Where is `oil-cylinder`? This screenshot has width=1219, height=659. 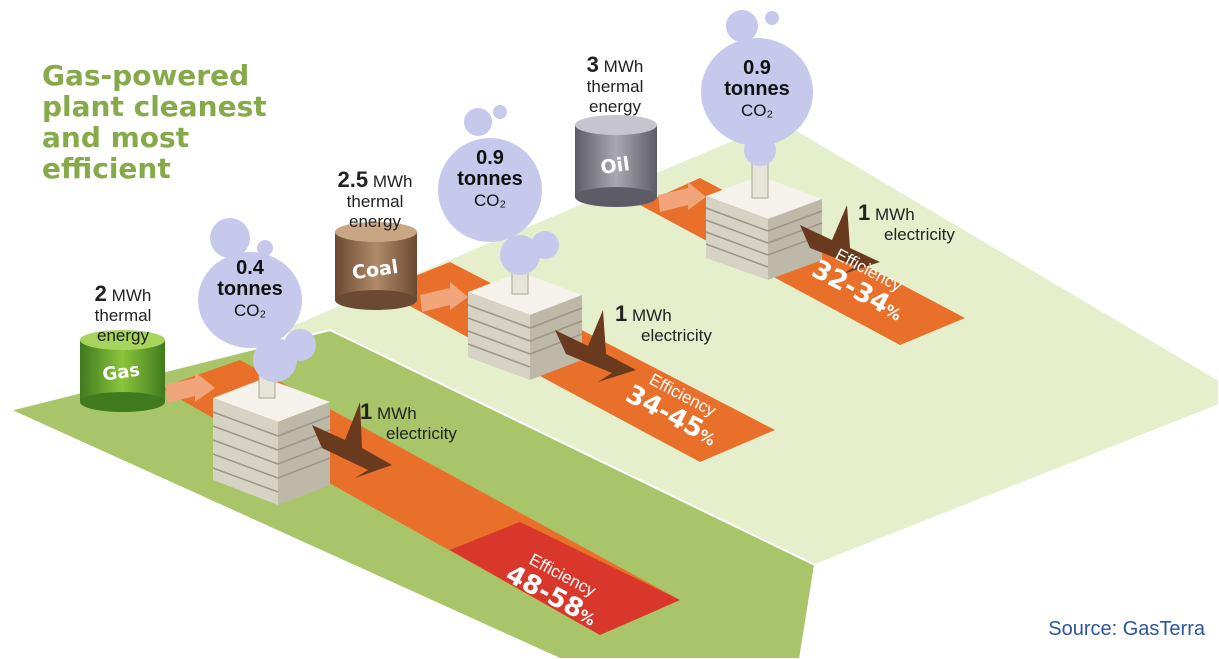 oil-cylinder is located at coordinates (616, 161).